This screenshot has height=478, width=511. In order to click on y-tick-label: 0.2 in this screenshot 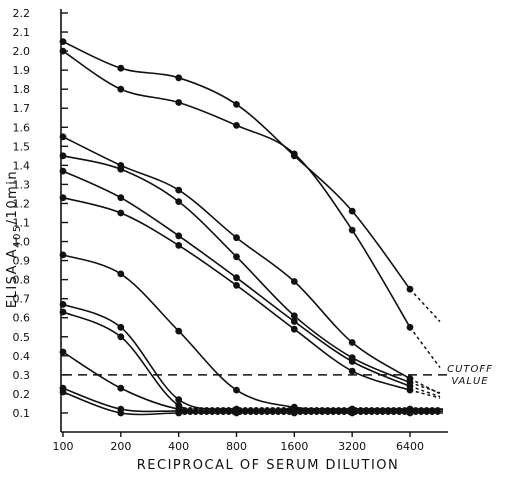, I will do `click(22, 394)`.